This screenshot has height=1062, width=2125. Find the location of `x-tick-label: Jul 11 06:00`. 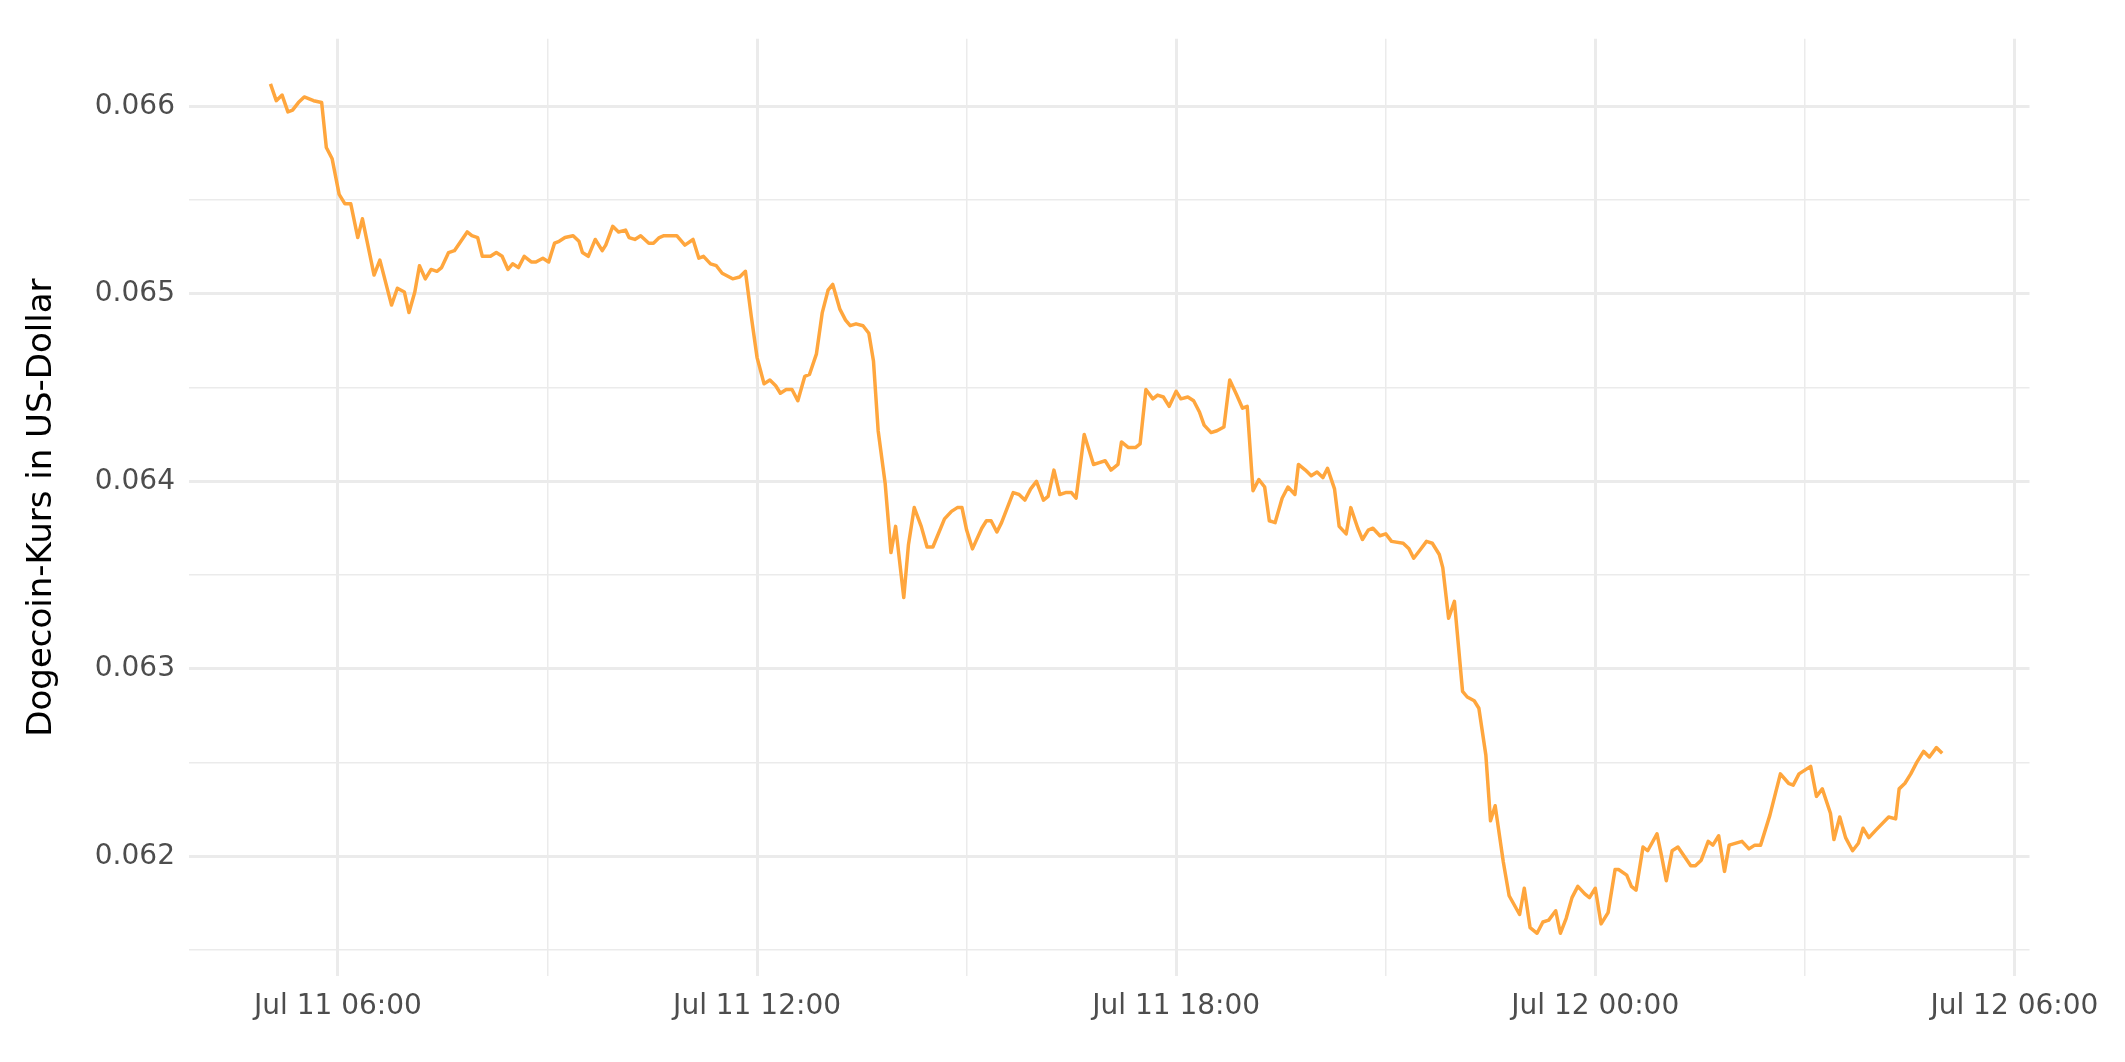

x-tick-label: Jul 11 06:00 is located at coordinates (337, 1005).